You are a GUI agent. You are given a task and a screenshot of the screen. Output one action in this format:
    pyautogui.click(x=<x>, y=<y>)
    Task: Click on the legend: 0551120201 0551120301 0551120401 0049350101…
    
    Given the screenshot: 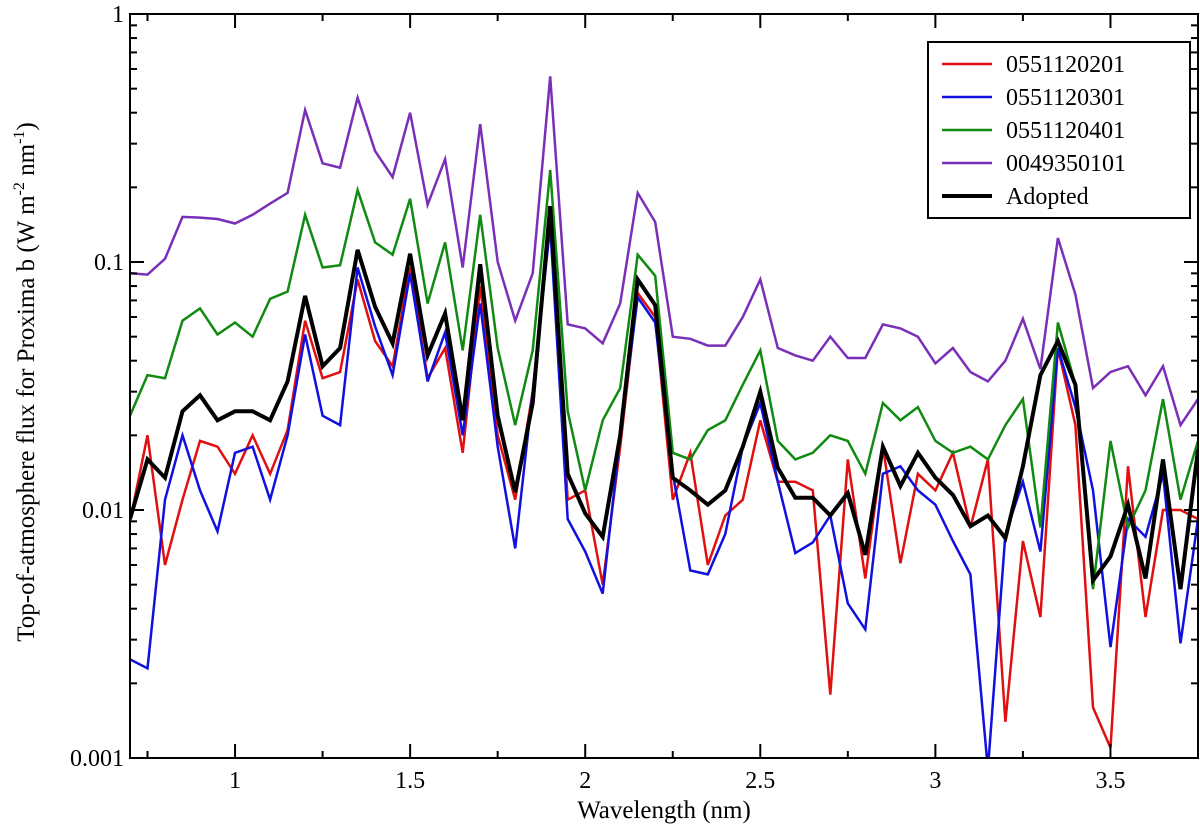 What is the action you would take?
    pyautogui.click(x=1059, y=130)
    